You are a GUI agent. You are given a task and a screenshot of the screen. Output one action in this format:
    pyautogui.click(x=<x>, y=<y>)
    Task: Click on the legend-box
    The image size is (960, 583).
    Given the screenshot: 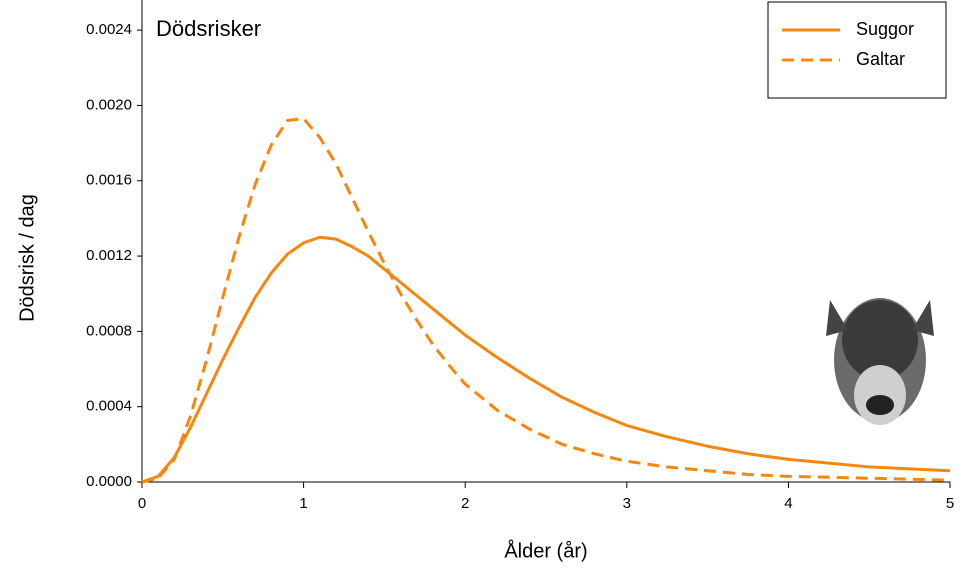 What is the action you would take?
    pyautogui.click(x=857, y=50)
    